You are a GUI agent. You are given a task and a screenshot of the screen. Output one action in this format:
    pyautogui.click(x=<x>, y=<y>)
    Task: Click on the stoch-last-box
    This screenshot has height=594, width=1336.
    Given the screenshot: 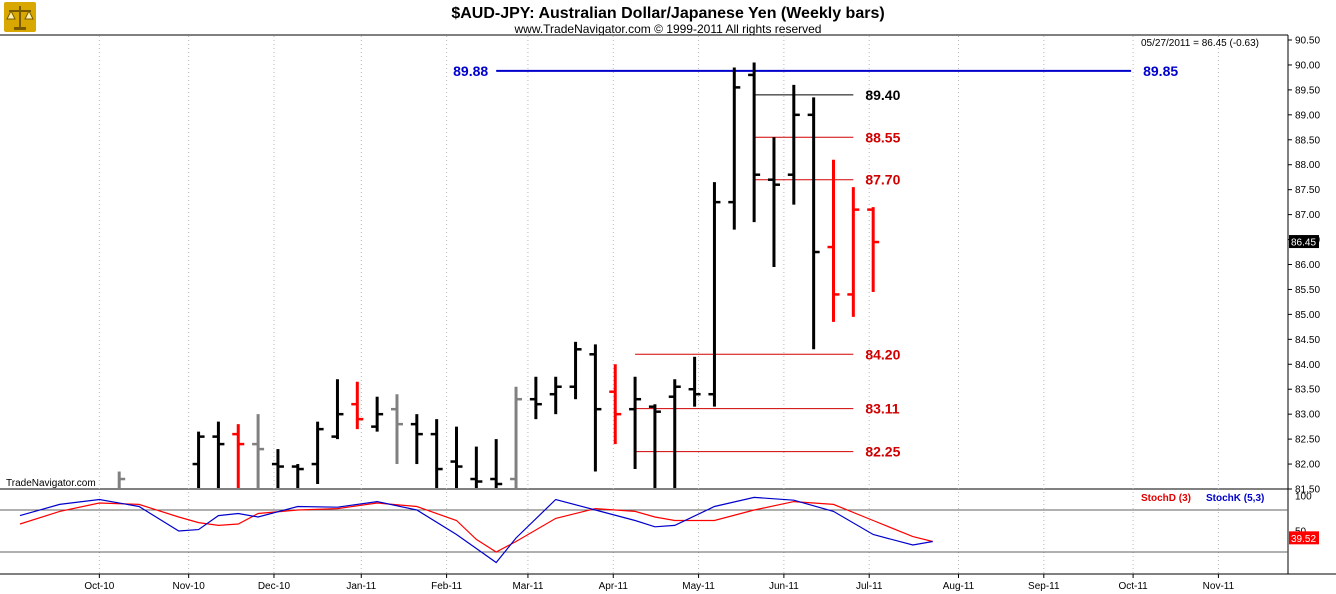 What is the action you would take?
    pyautogui.click(x=1304, y=538)
    